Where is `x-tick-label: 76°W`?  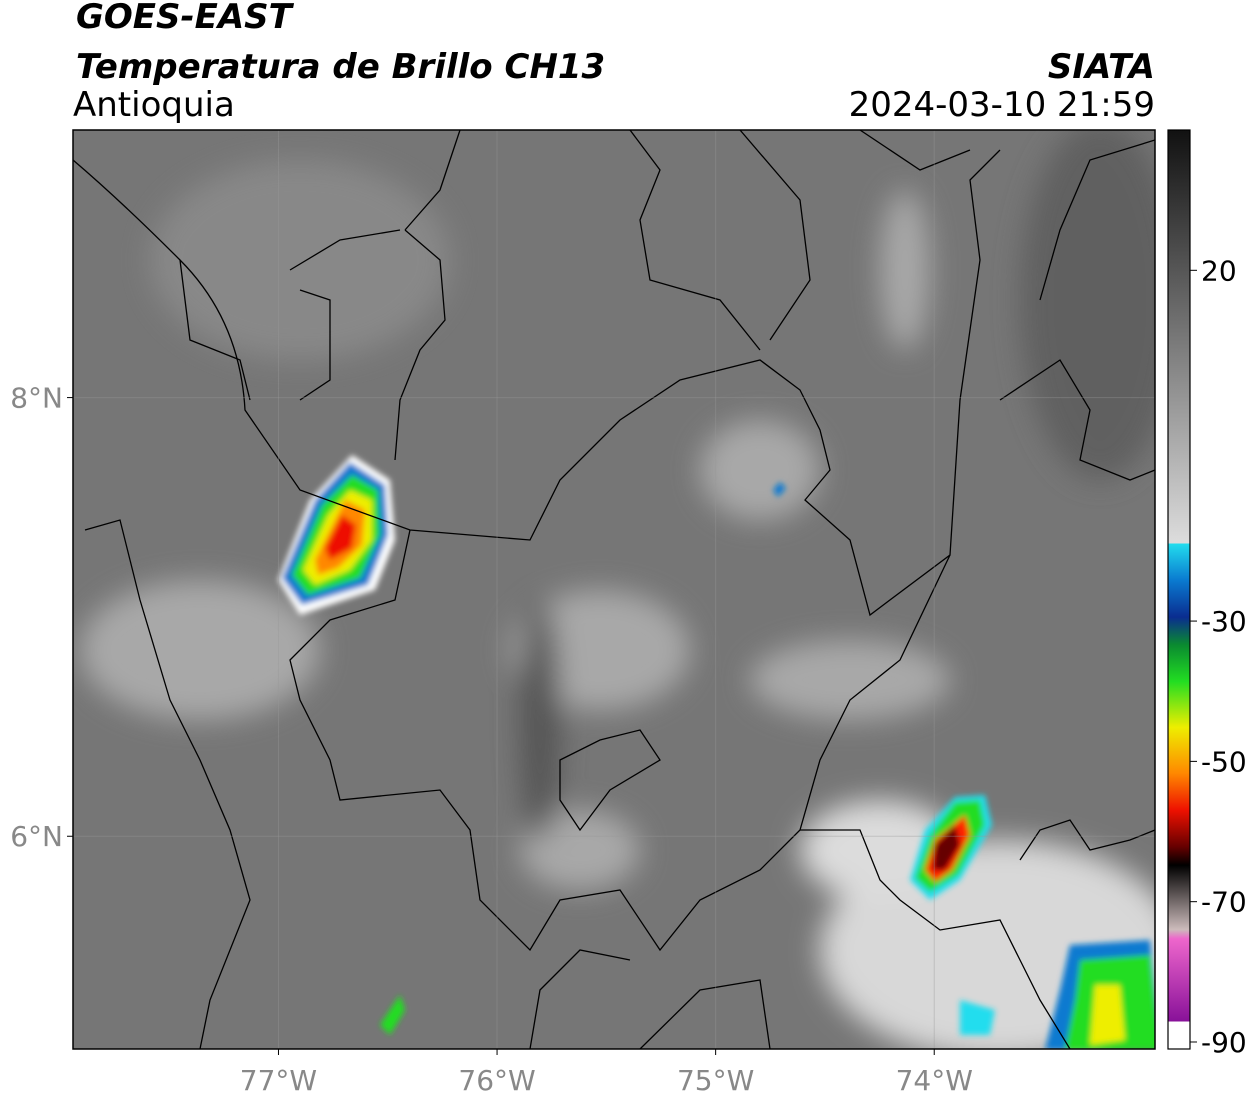 x-tick-label: 76°W is located at coordinates (496, 1080).